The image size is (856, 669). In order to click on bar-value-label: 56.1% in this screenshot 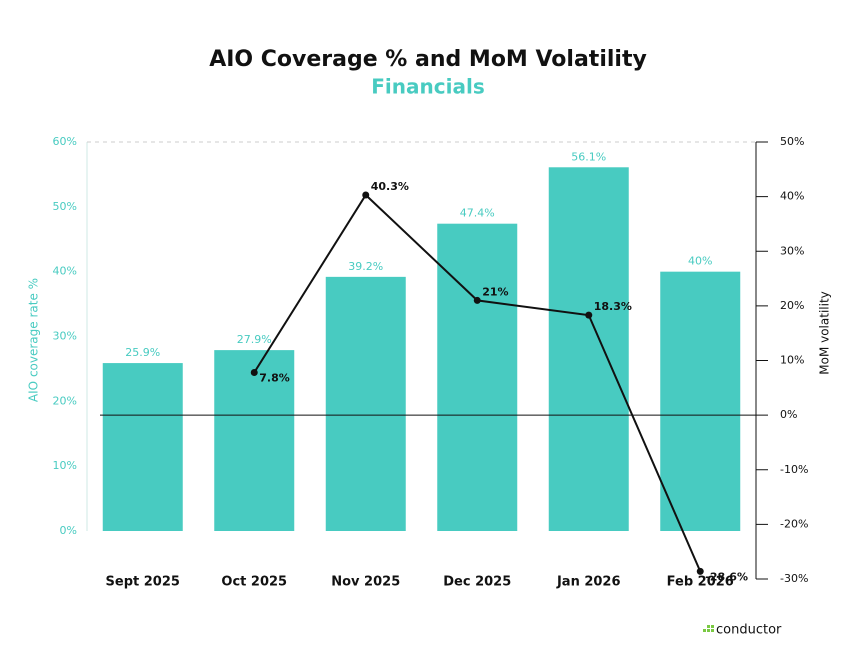, I will do `click(588, 156)`.